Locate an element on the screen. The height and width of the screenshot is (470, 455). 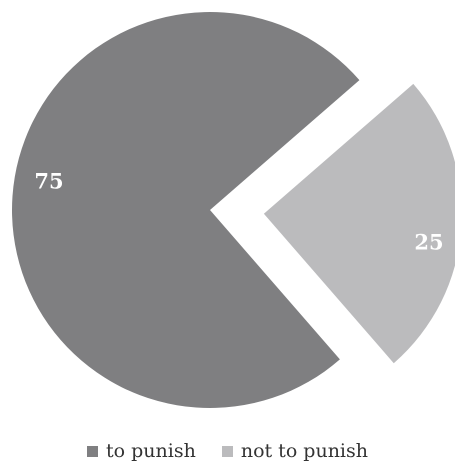
legend-swatch-not-to-punish is located at coordinates (227, 451).